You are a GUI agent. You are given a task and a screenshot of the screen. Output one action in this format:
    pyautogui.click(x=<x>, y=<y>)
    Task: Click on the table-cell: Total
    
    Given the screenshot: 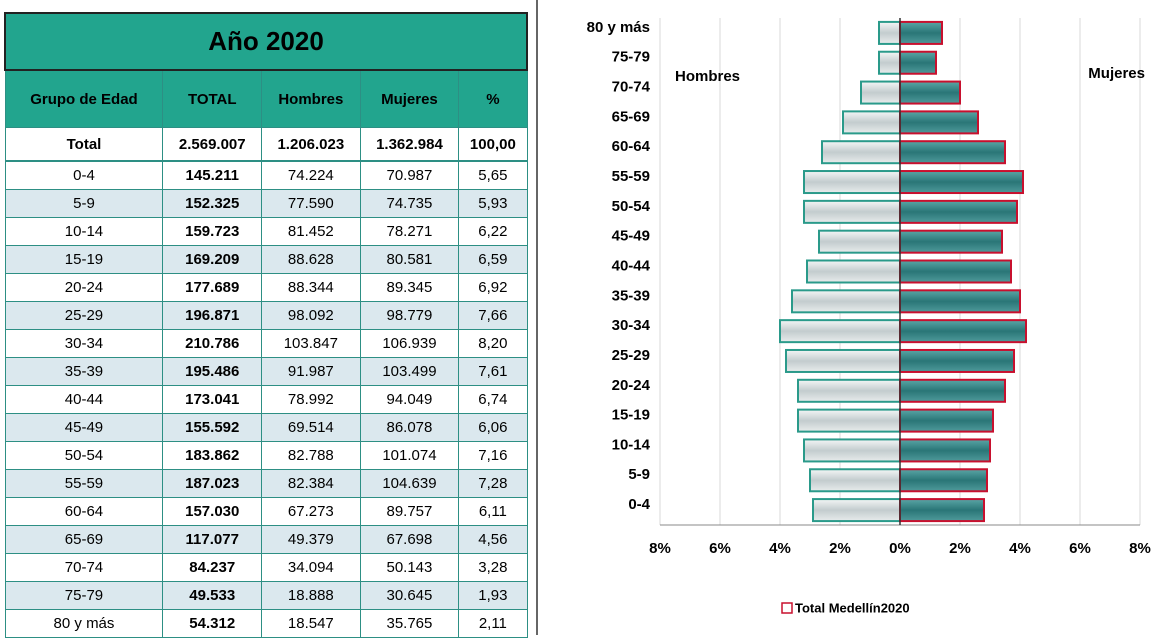 What is the action you would take?
    pyautogui.click(x=84, y=144)
    